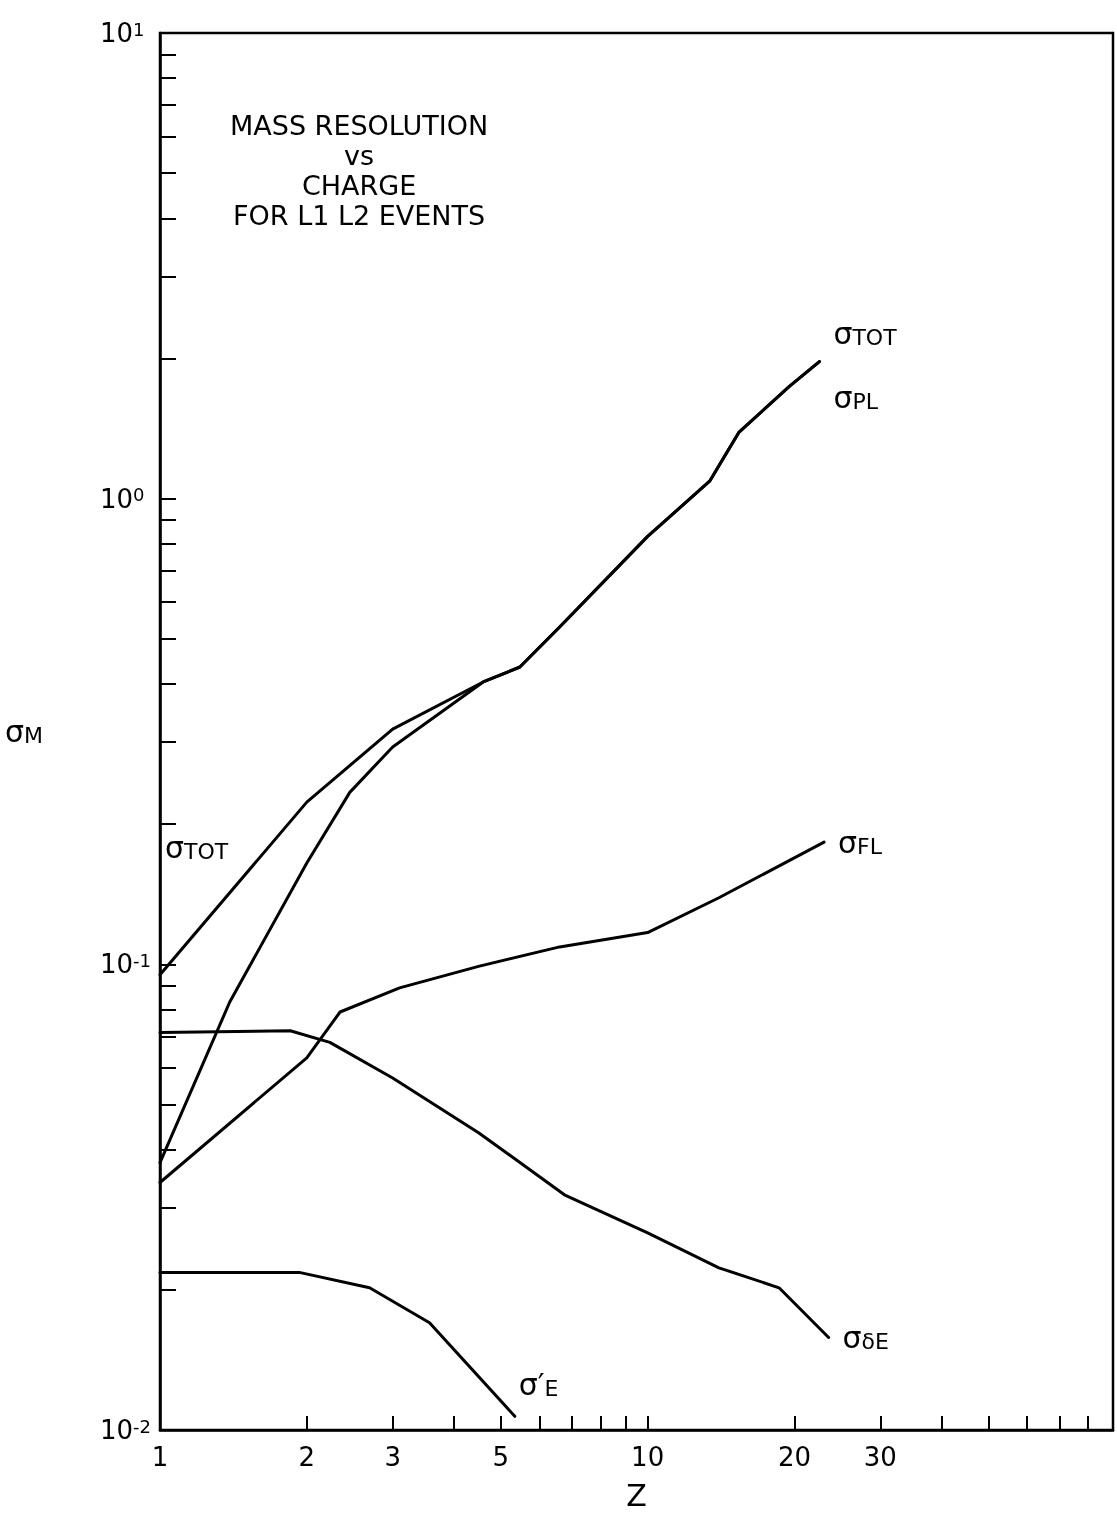 This screenshot has width=1117, height=1525. I want to click on x-tick-label: 2, so click(307, 1457).